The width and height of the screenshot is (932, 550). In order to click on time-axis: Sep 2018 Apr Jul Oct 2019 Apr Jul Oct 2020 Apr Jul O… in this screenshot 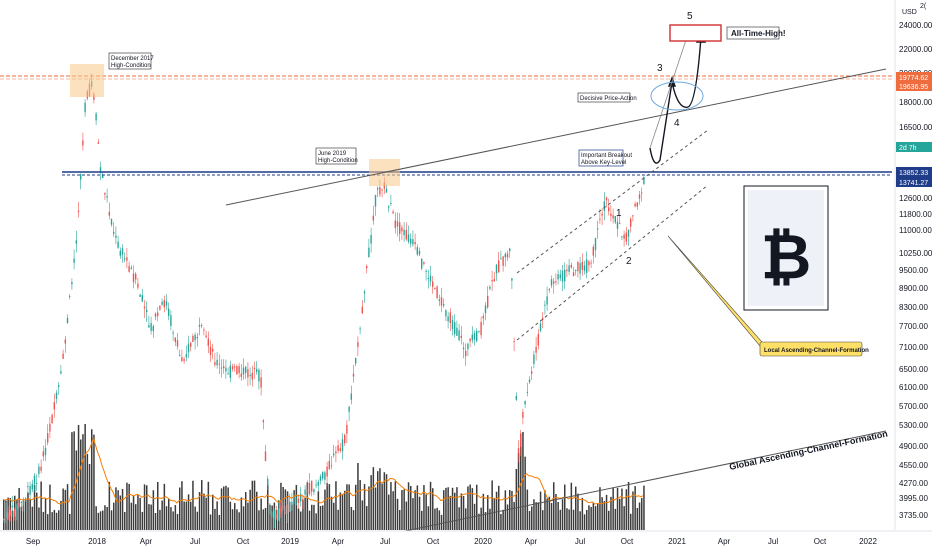, I will do `click(466, 540)`.